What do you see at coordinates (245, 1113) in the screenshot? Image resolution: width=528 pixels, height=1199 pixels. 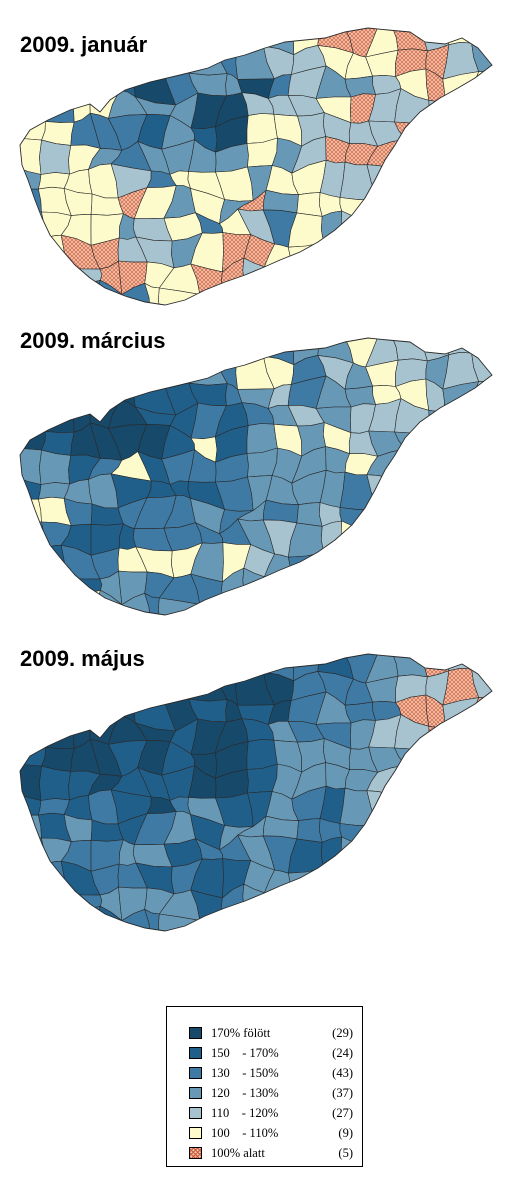 I see `legend-label: 110 - 120%` at bounding box center [245, 1113].